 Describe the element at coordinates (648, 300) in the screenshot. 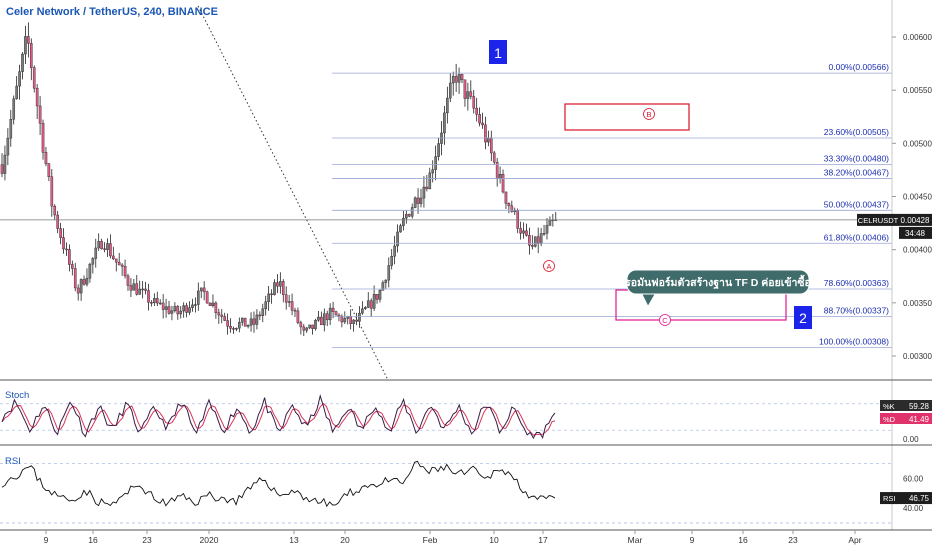

I see `callout-pointer` at that location.